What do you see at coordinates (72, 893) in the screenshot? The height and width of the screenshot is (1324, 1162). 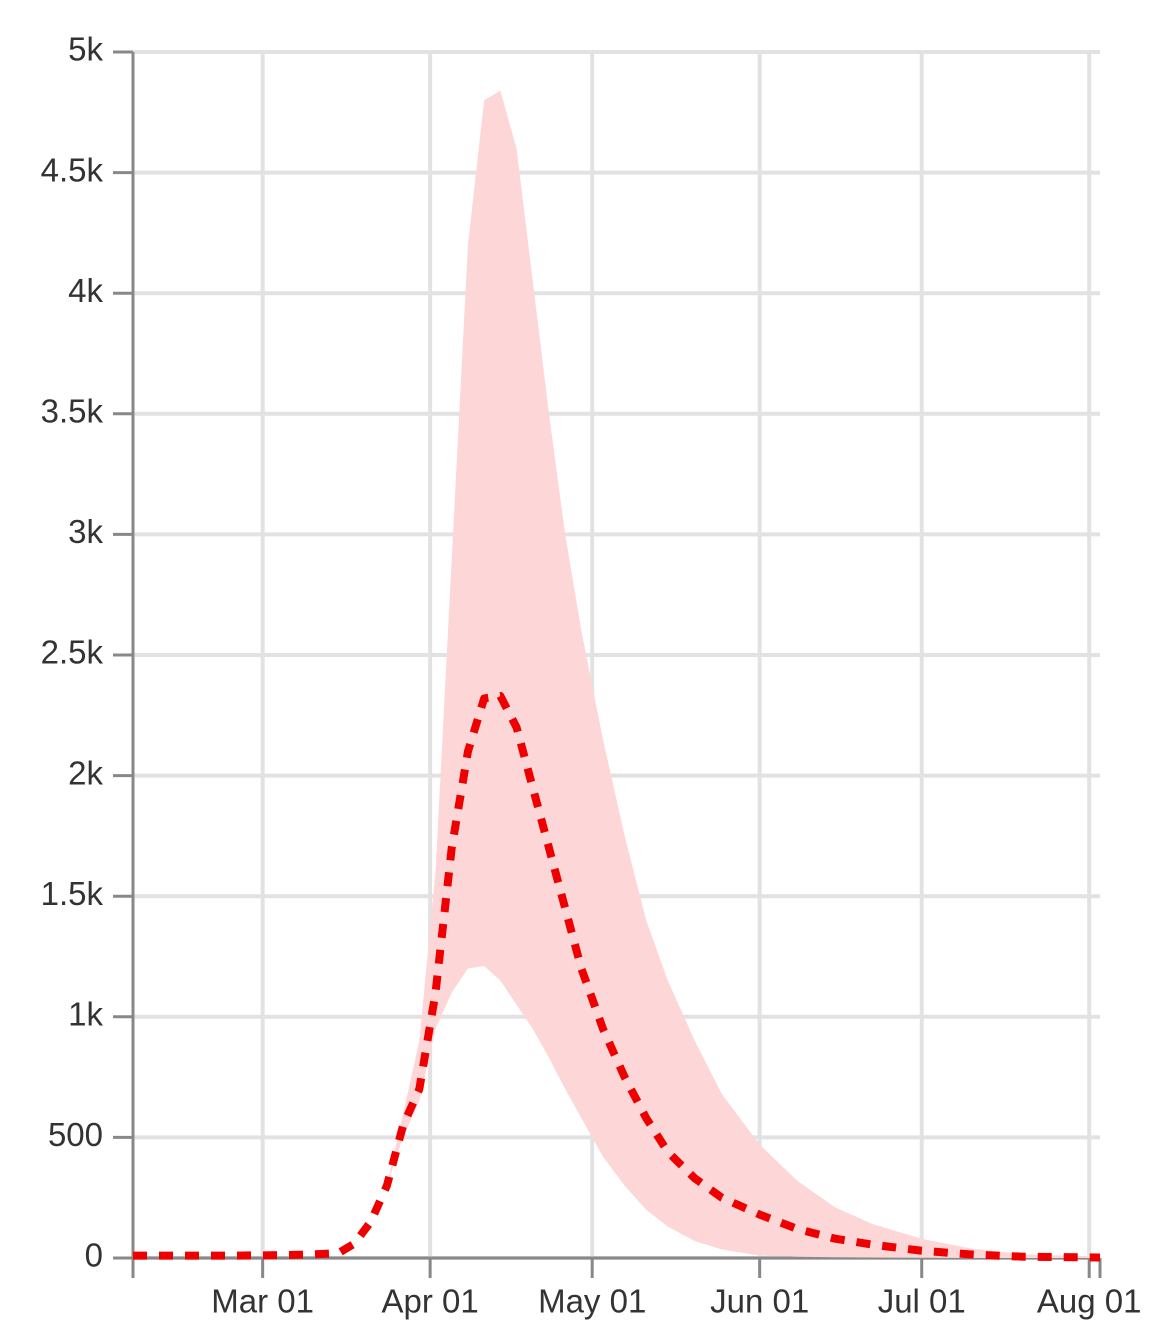 I see `y-tick-label: 1.5k` at bounding box center [72, 893].